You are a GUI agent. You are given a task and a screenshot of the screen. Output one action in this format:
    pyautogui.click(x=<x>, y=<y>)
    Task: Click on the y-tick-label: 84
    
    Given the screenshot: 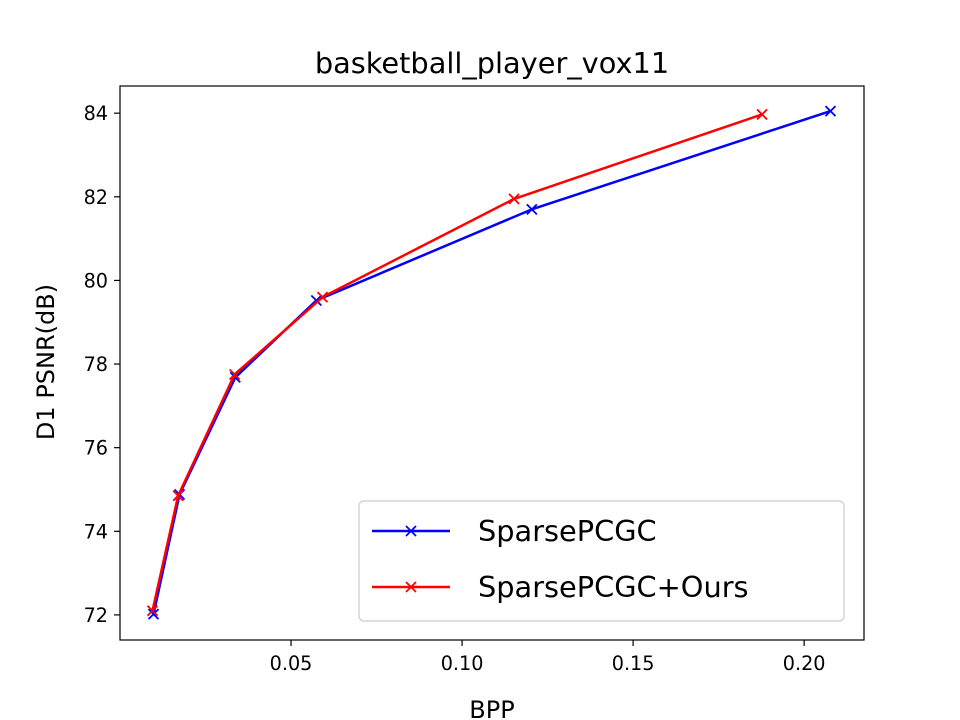 What is the action you would take?
    pyautogui.click(x=96, y=113)
    